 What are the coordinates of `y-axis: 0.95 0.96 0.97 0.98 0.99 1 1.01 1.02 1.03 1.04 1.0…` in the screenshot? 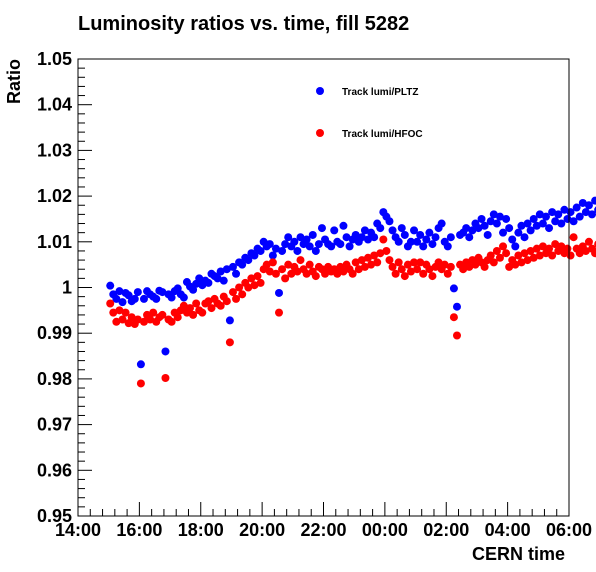 It's located at (64, 287).